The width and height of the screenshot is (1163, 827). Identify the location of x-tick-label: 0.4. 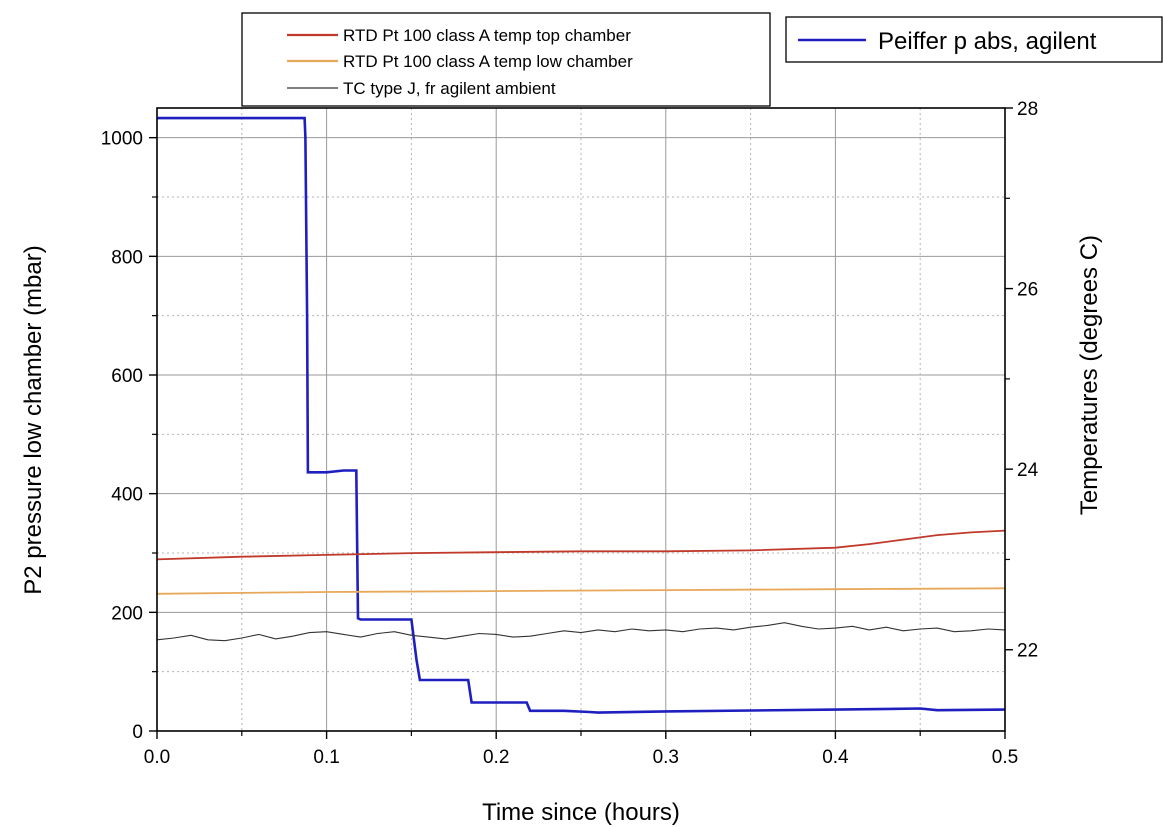
(835, 757).